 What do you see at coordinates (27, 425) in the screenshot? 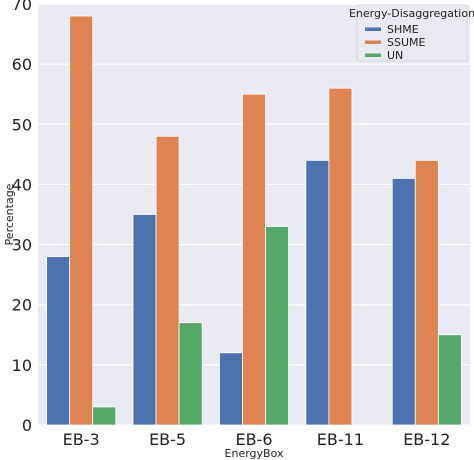
I see `y-tick-label: 0` at bounding box center [27, 425].